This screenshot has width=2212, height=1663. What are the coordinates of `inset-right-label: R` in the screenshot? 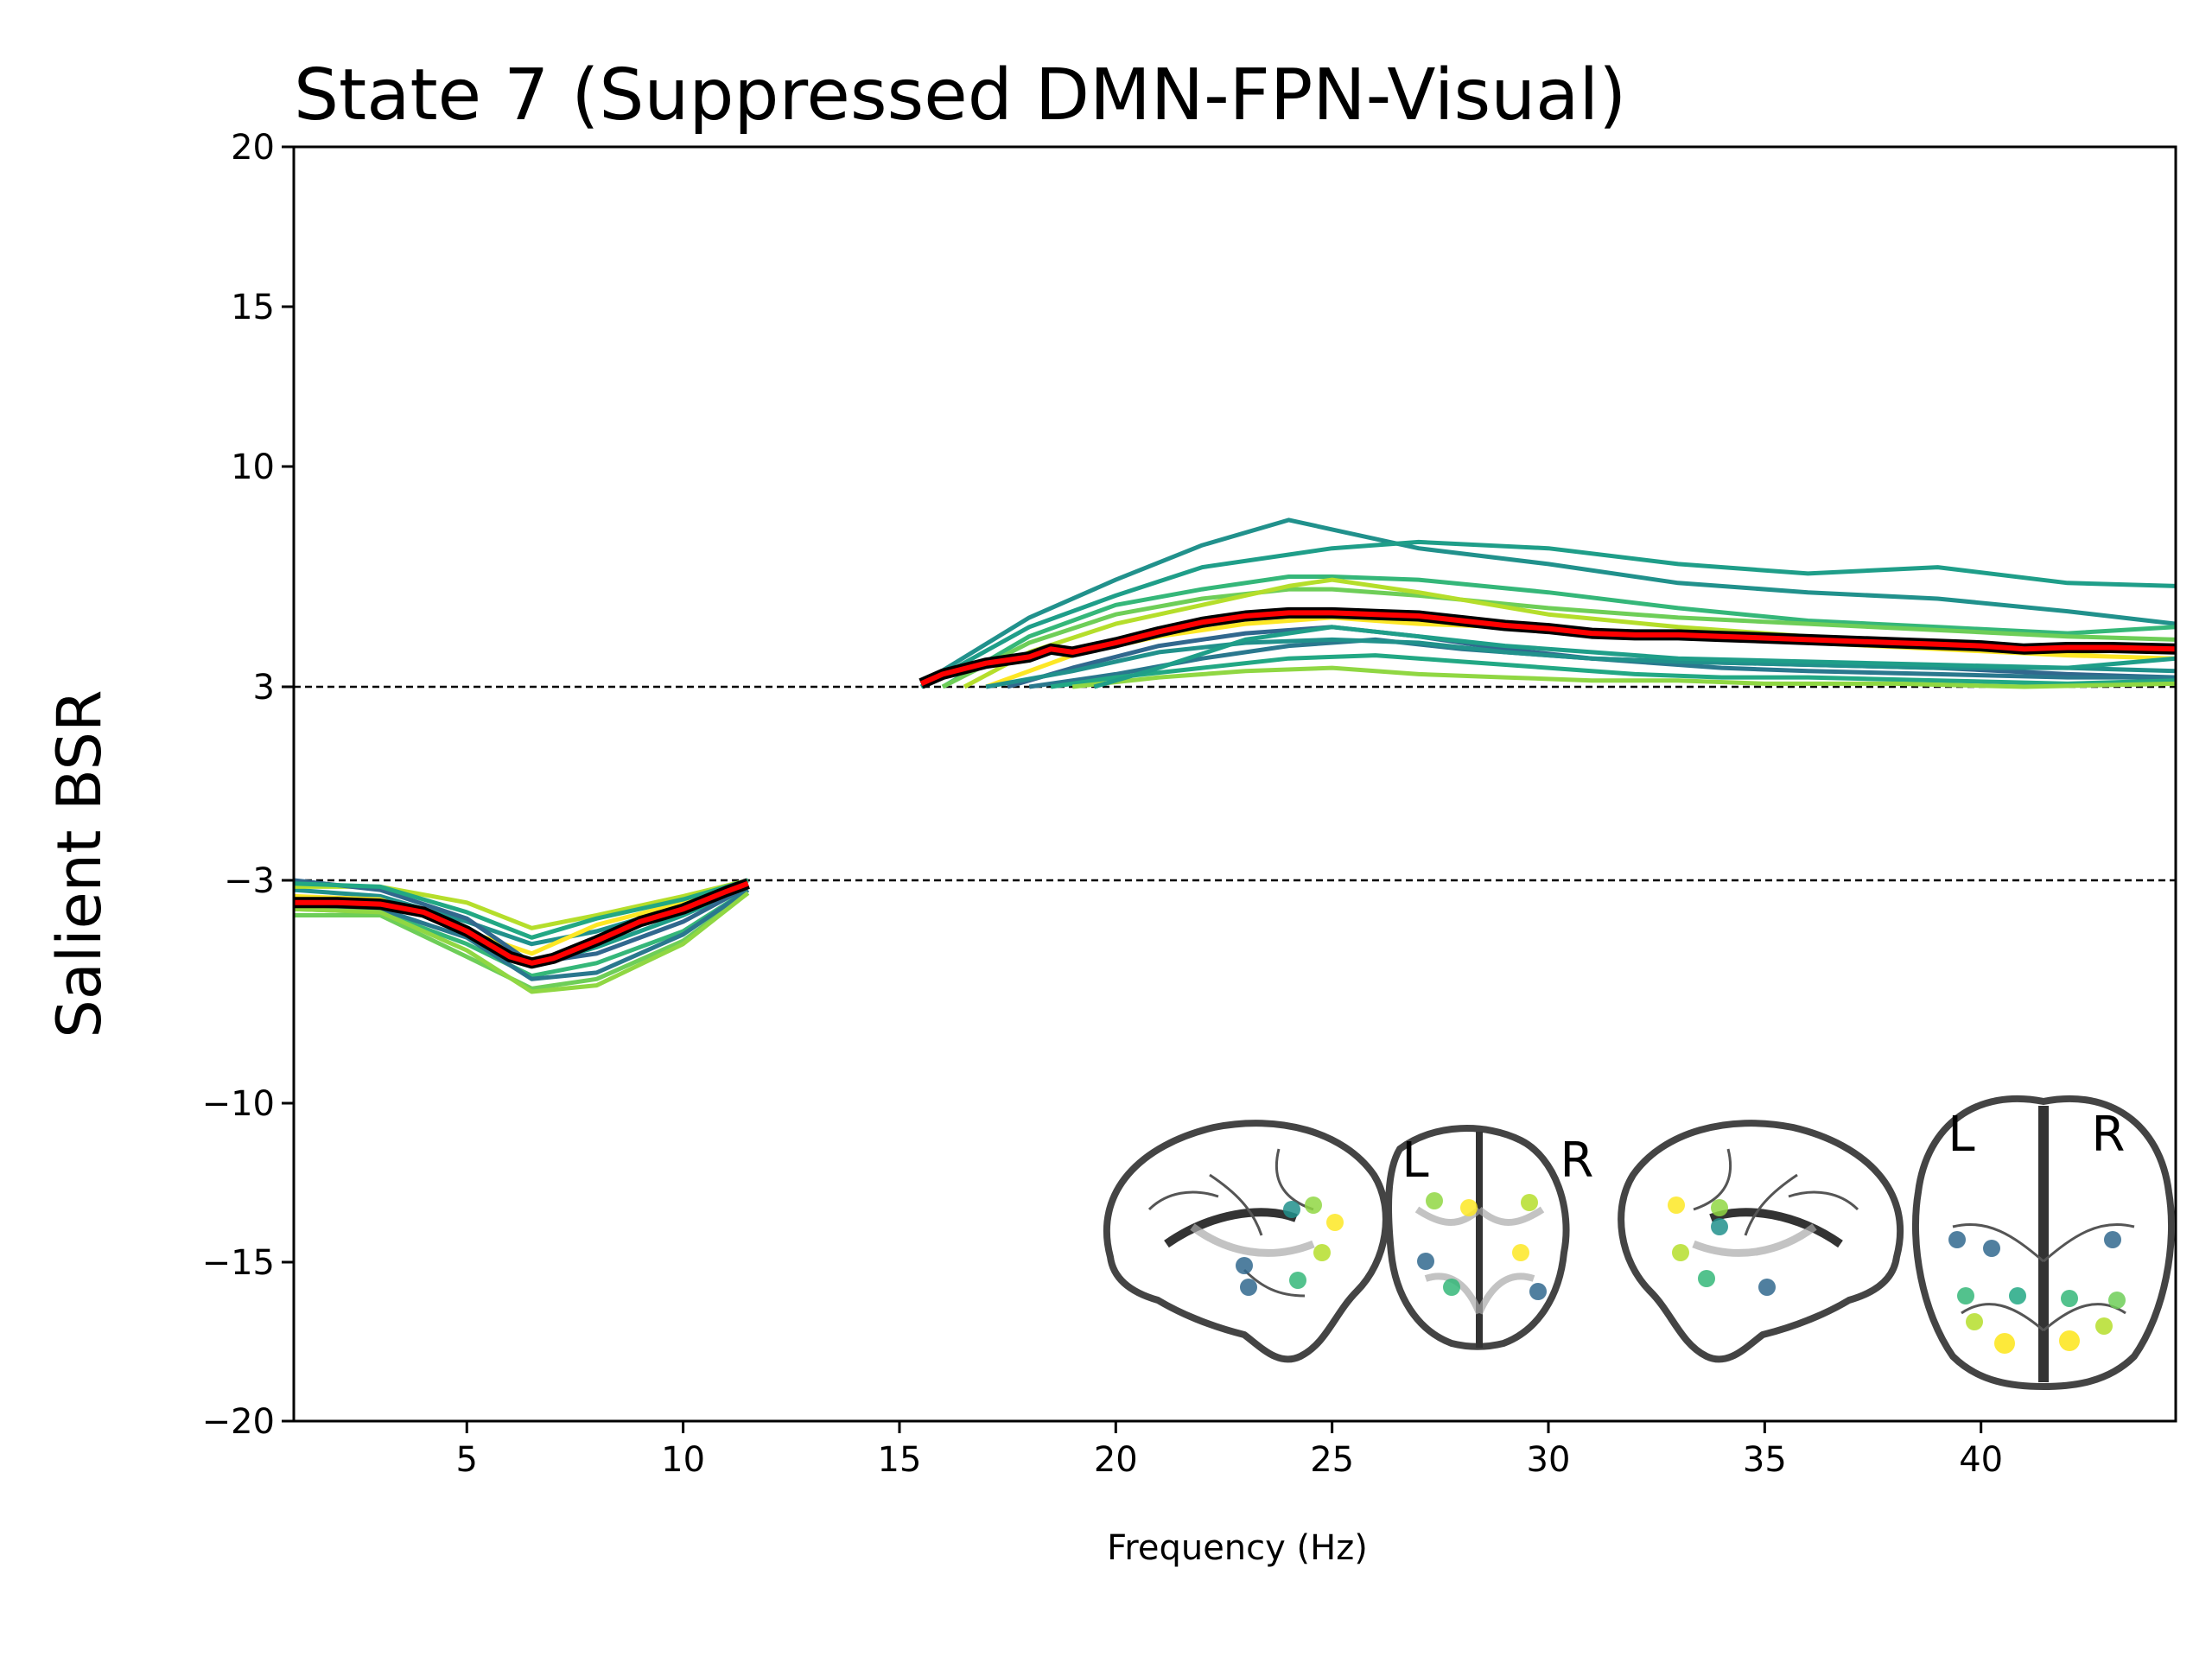 It's located at (1577, 1161).